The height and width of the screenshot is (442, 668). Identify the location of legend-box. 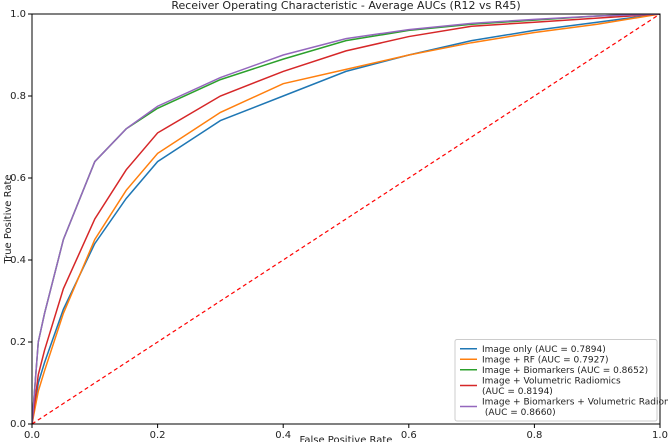
(556, 380).